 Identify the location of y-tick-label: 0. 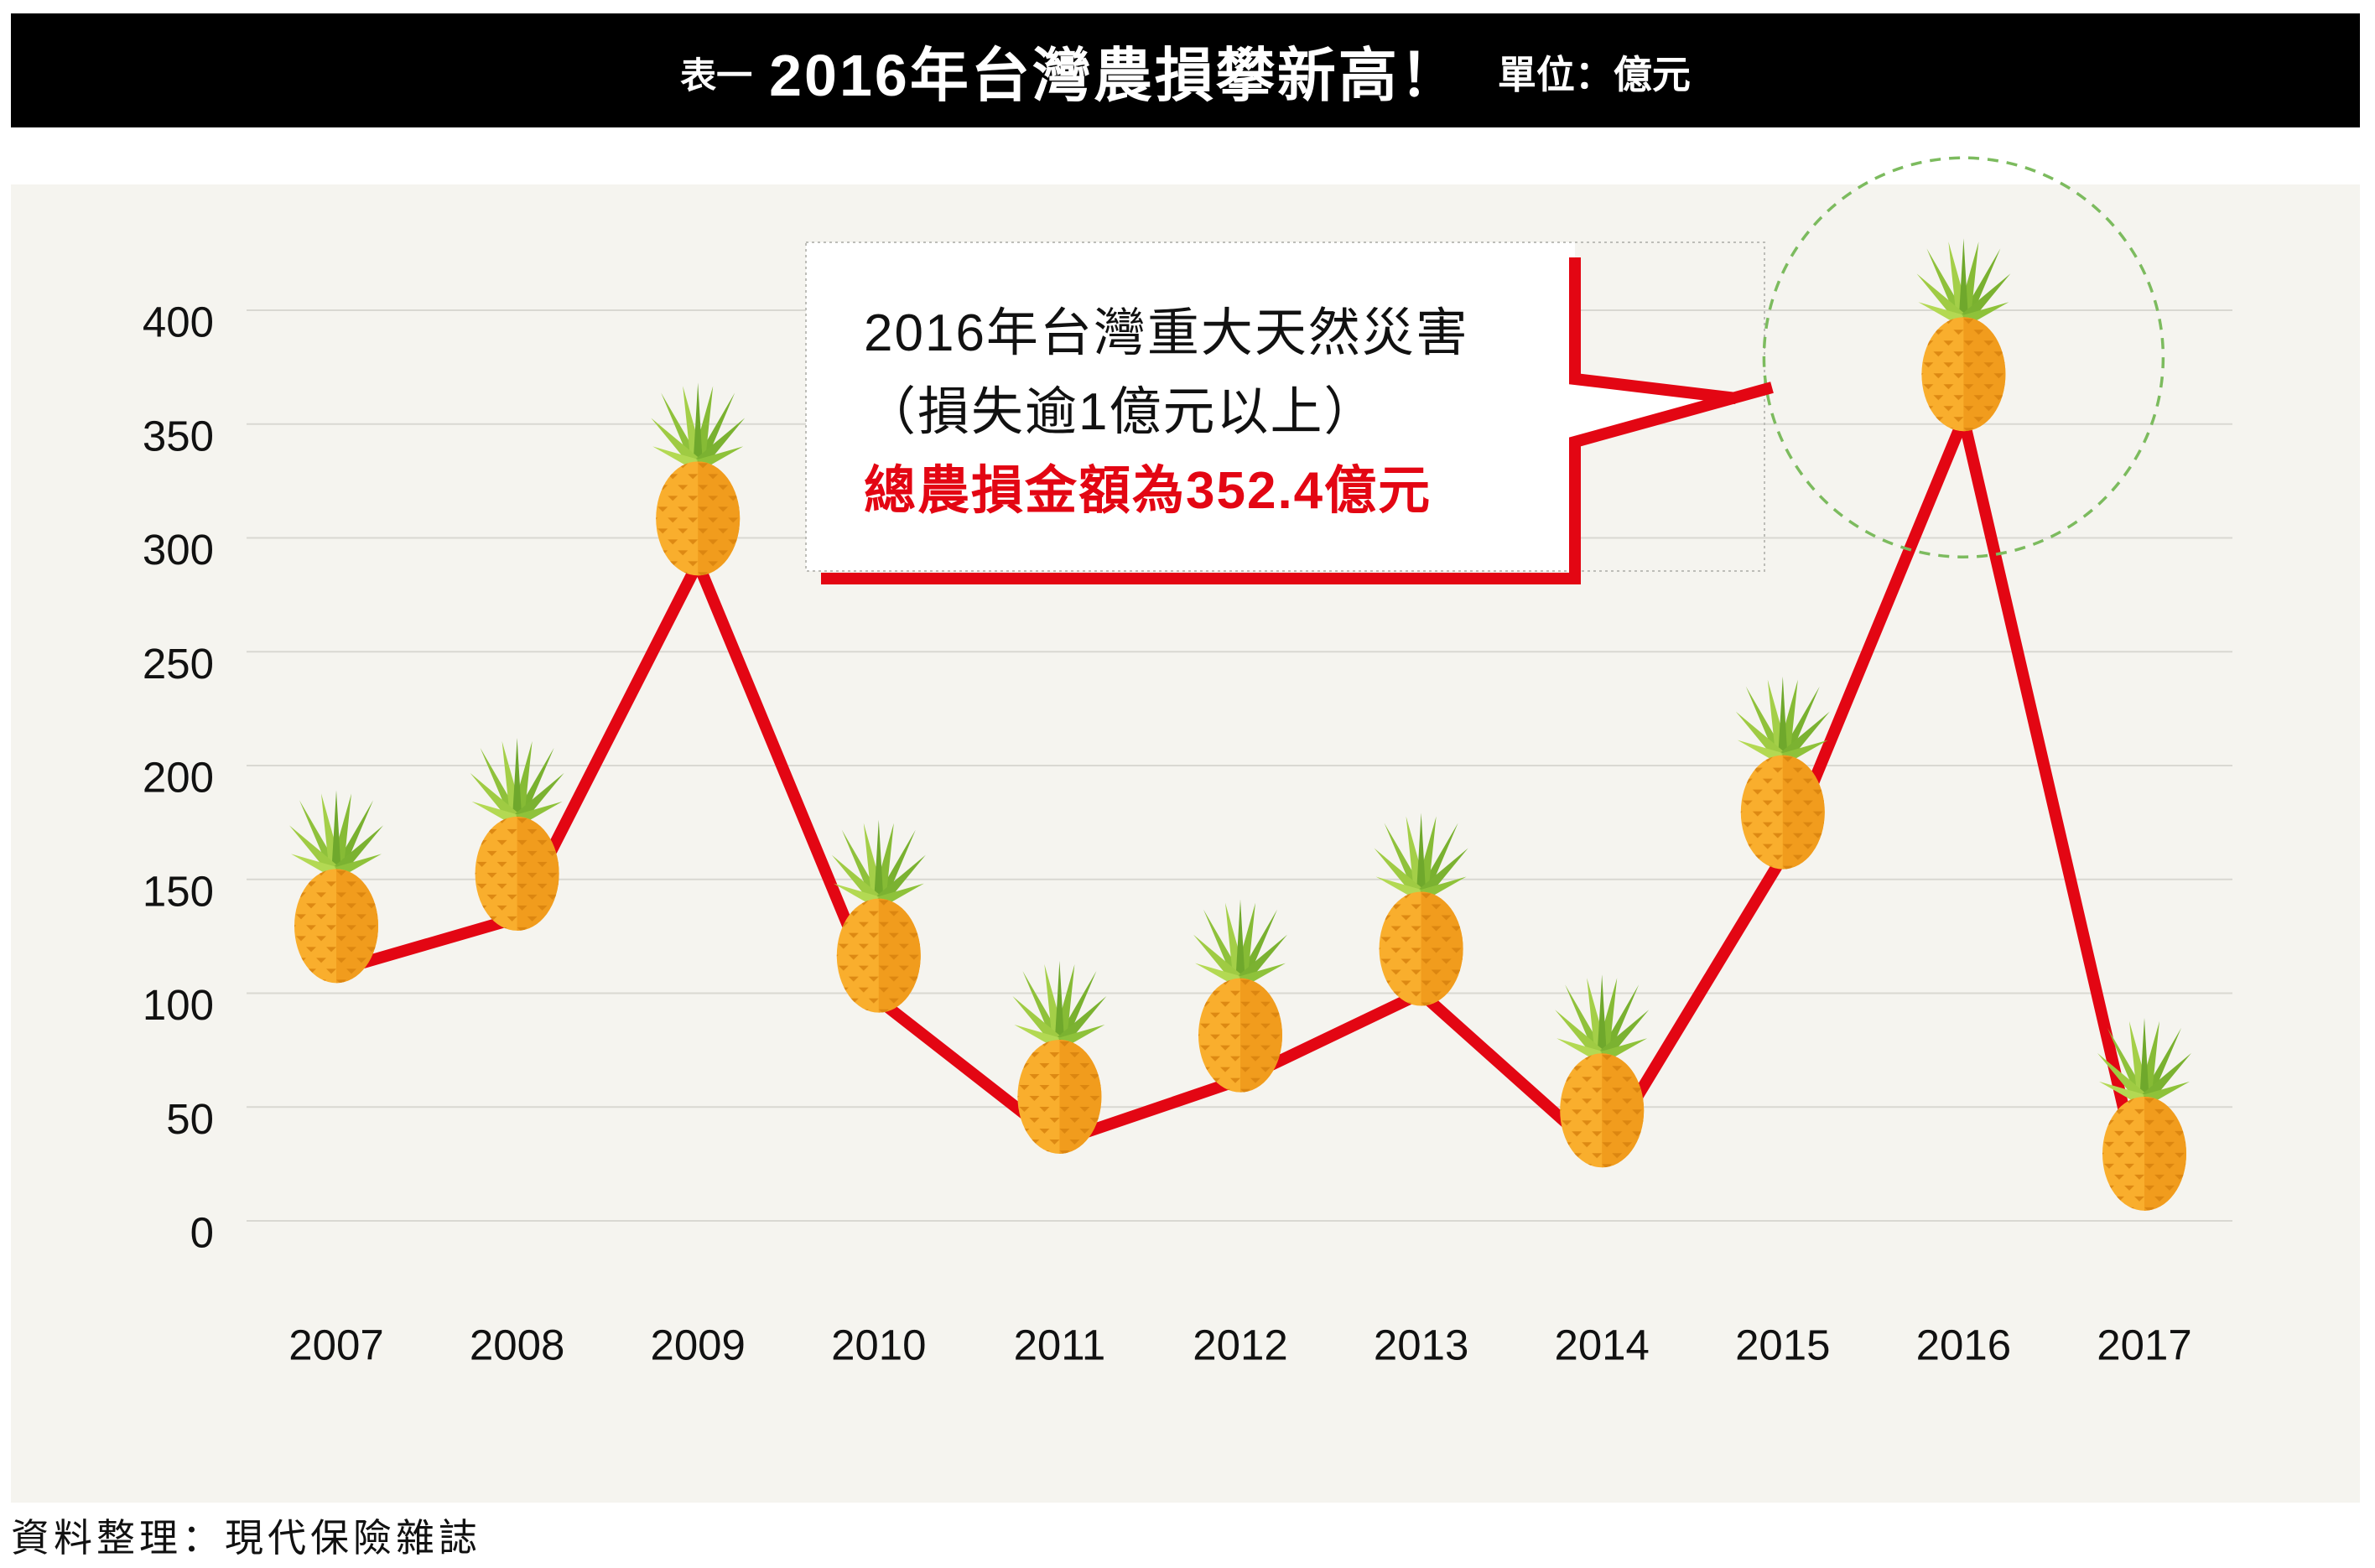
(202, 1233).